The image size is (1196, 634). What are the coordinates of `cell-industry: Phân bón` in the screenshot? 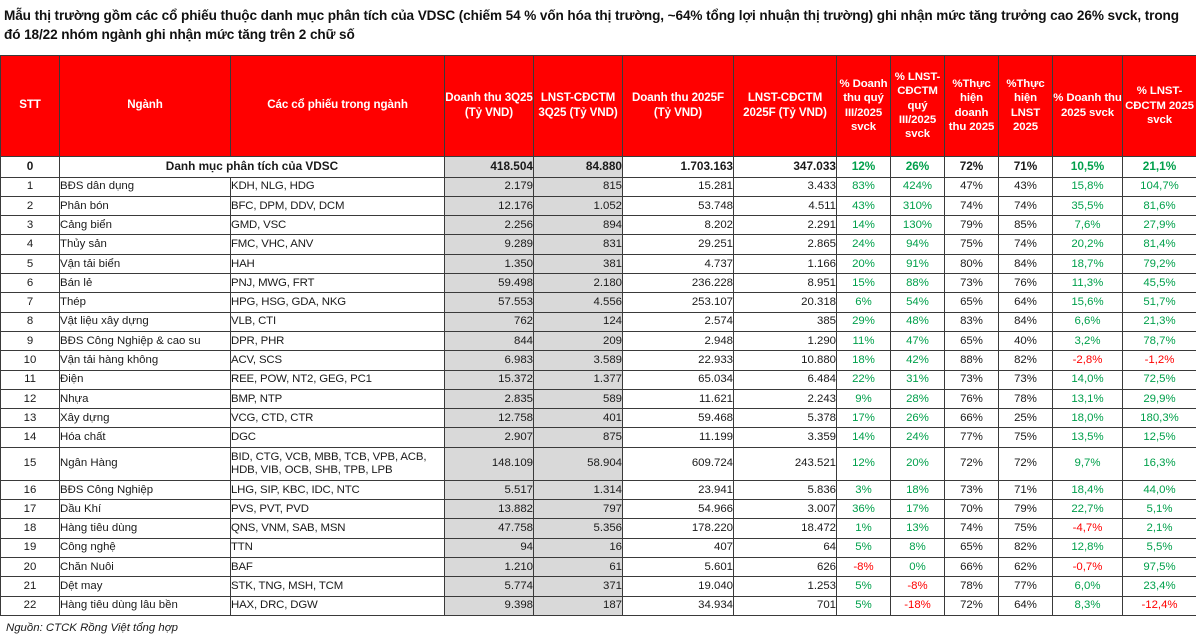 It's located at (145, 205).